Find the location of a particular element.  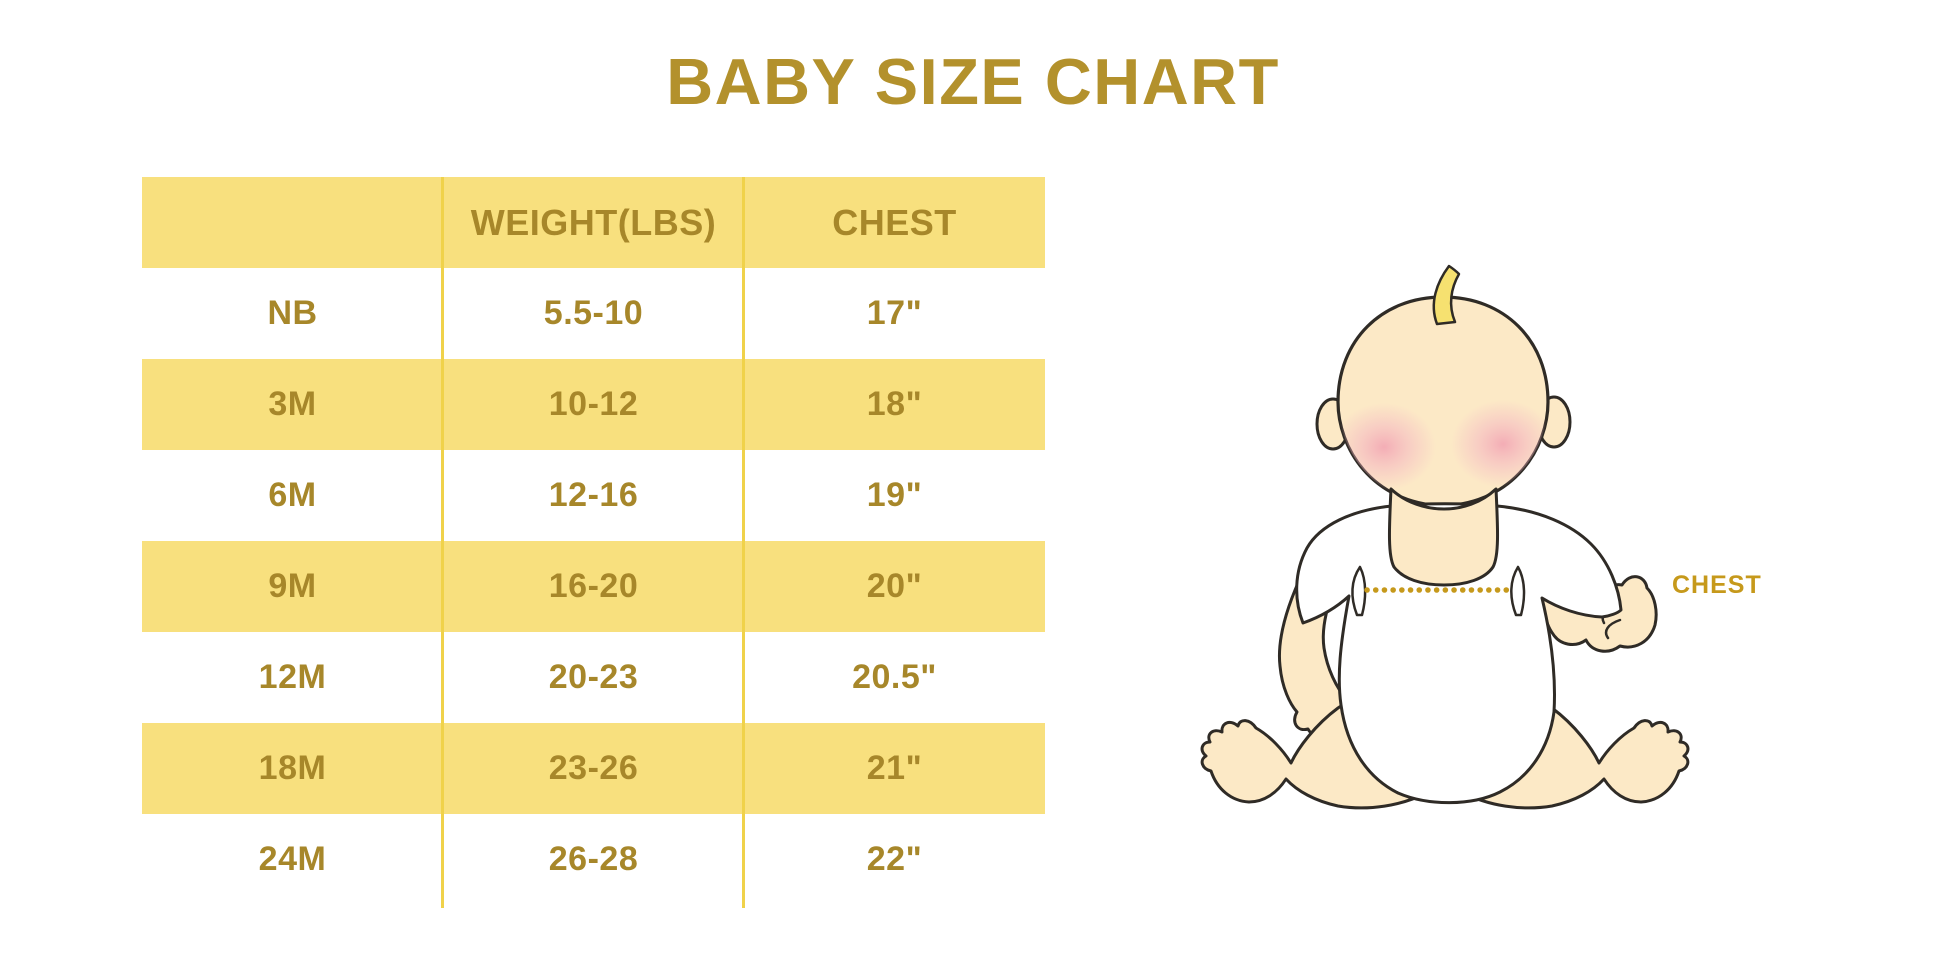

table-row: 18M 23-26 21" is located at coordinates (593, 768).